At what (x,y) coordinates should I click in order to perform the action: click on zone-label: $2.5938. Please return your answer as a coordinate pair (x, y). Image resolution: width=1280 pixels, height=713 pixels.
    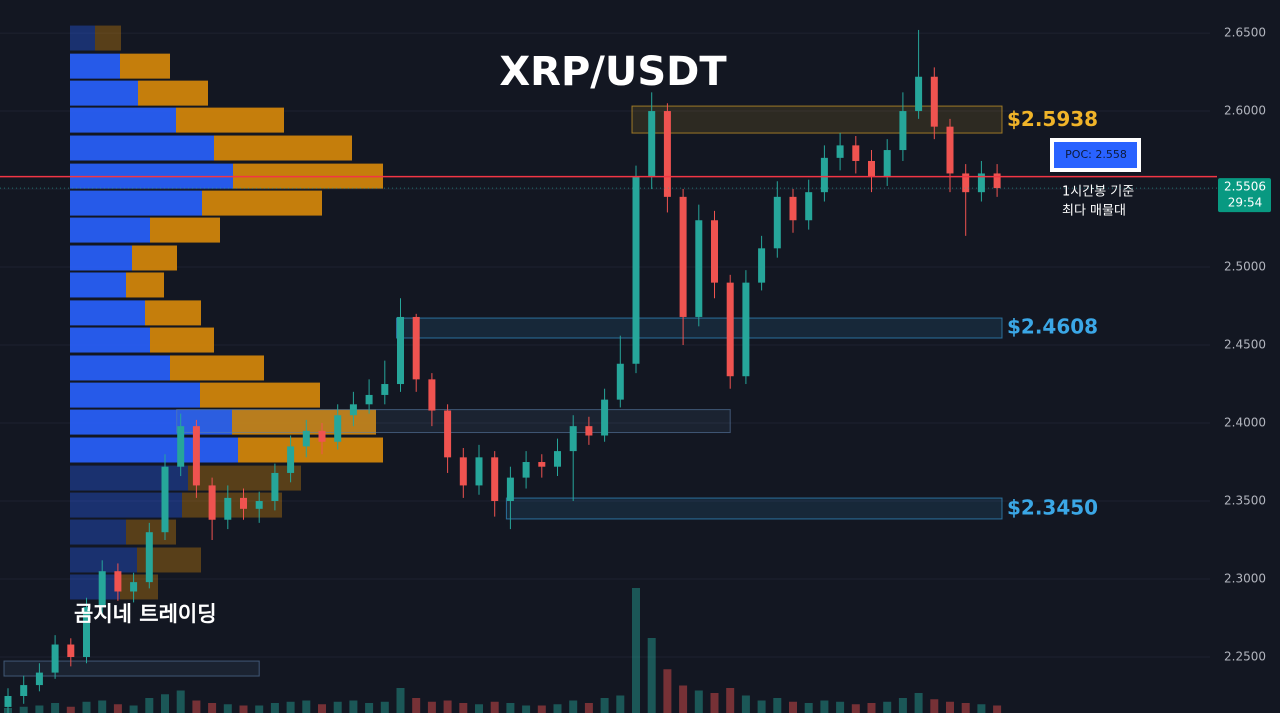
    Looking at the image, I should click on (1052, 119).